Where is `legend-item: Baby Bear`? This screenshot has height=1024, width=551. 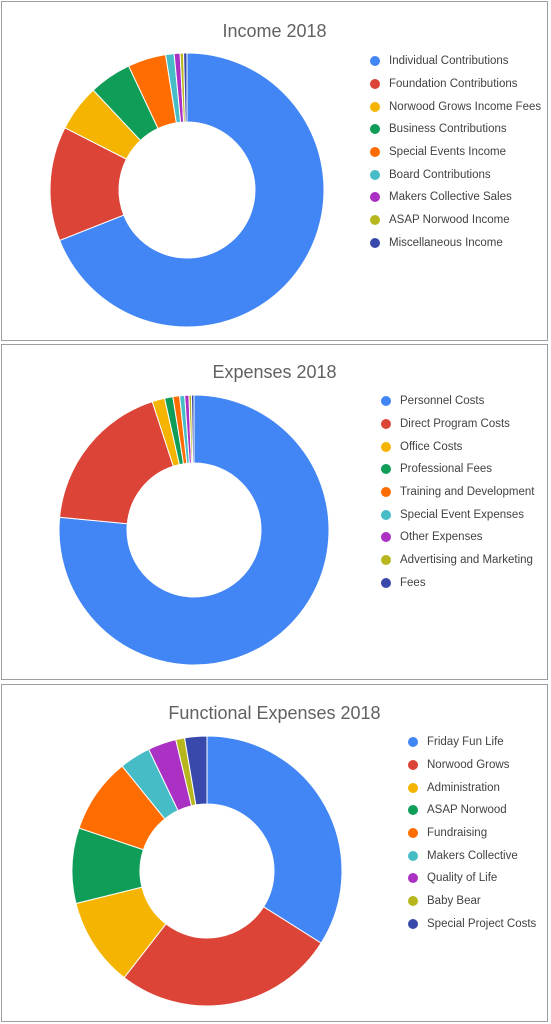 legend-item: Baby Bear is located at coordinates (472, 901).